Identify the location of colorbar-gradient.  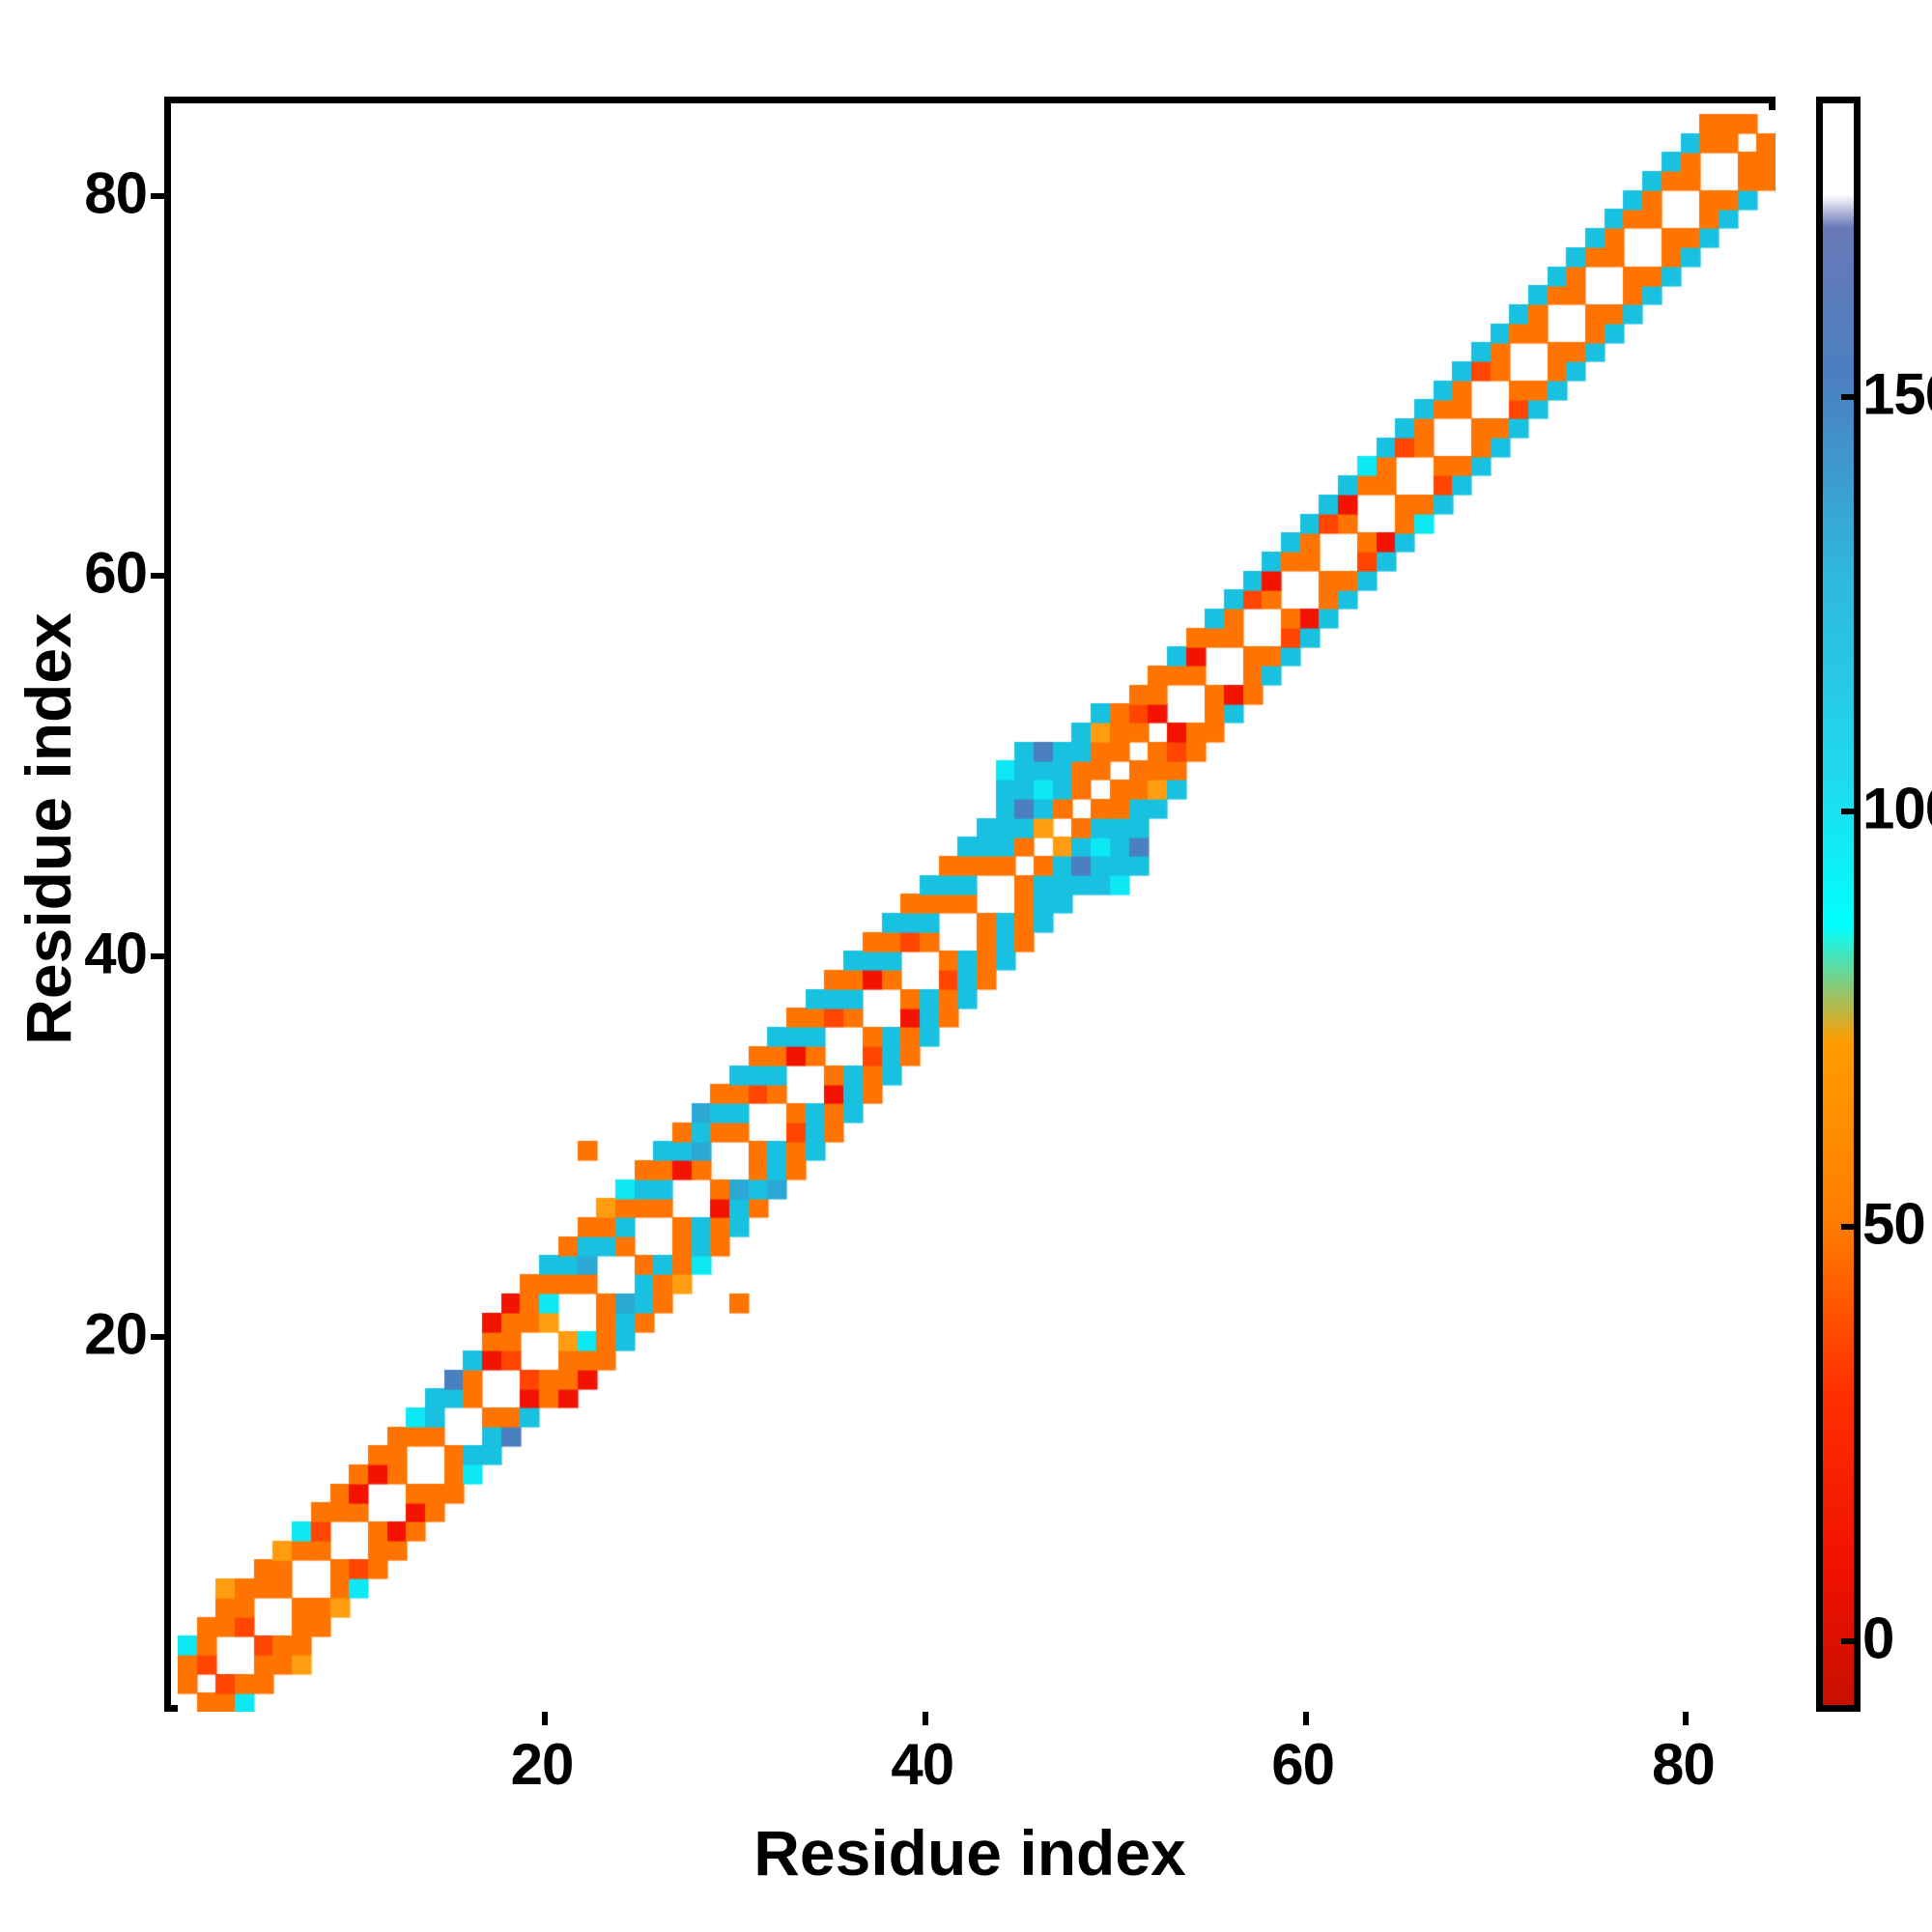
(1838, 904).